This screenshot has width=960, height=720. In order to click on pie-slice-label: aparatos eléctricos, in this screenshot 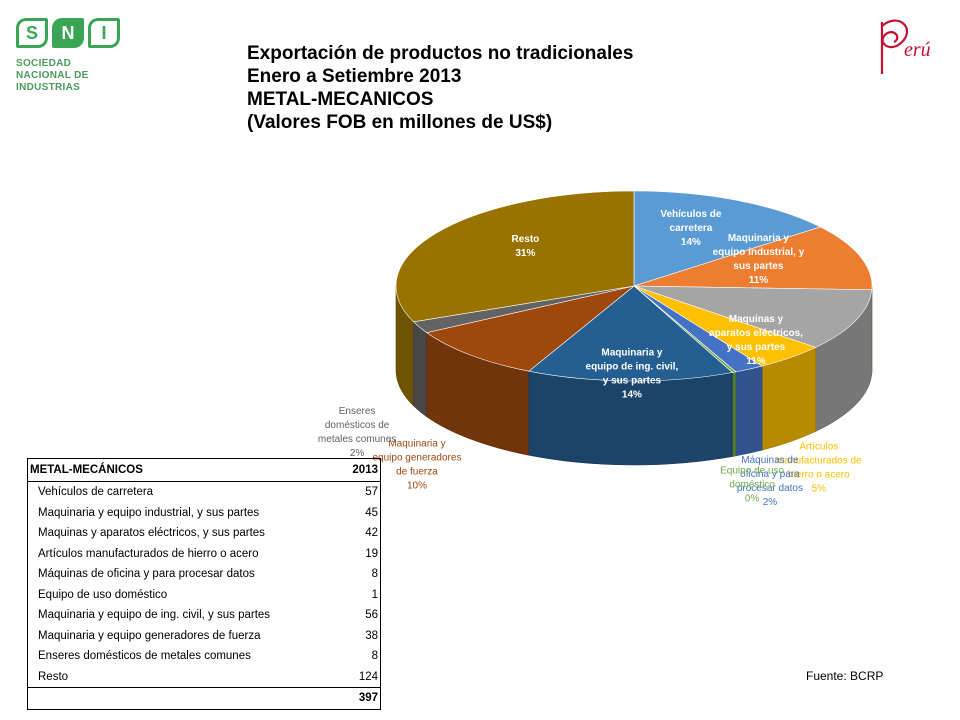, I will do `click(756, 333)`.